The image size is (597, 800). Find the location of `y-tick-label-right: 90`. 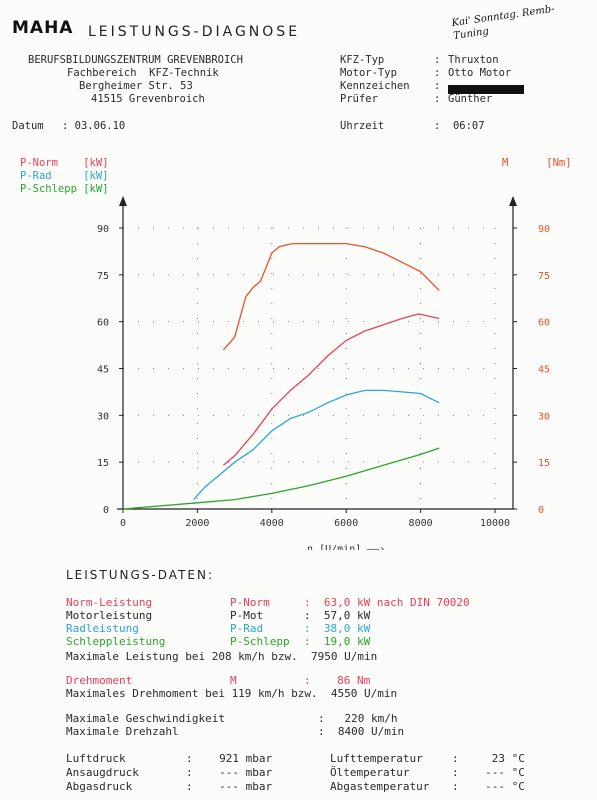

y-tick-label-right: 90 is located at coordinates (544, 229).